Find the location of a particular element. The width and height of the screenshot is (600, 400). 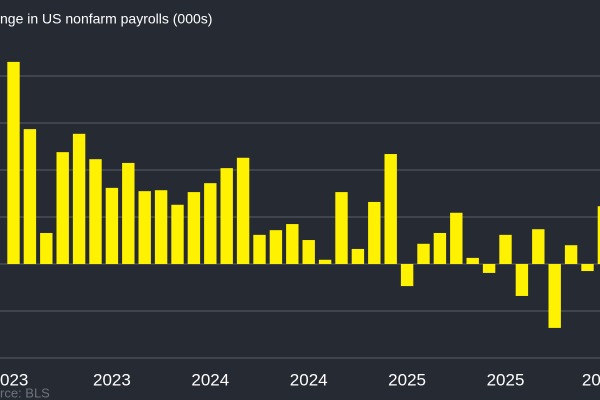

chart-title: nge in US nonfarm payrolls (000s) is located at coordinates (106, 19).